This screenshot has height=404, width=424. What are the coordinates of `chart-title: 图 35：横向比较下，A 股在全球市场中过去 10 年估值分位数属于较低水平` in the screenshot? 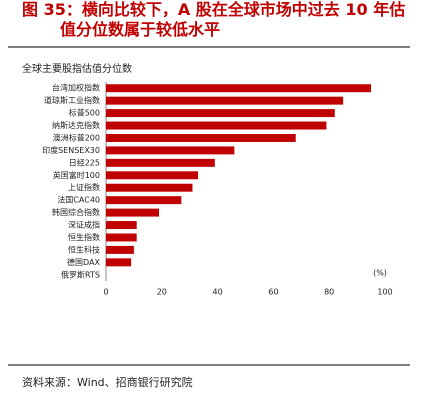 It's located at (214, 19).